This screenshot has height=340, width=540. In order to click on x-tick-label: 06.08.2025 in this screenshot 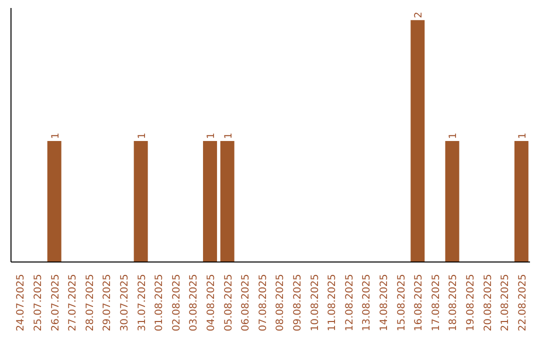, I will do `click(246, 303)`.